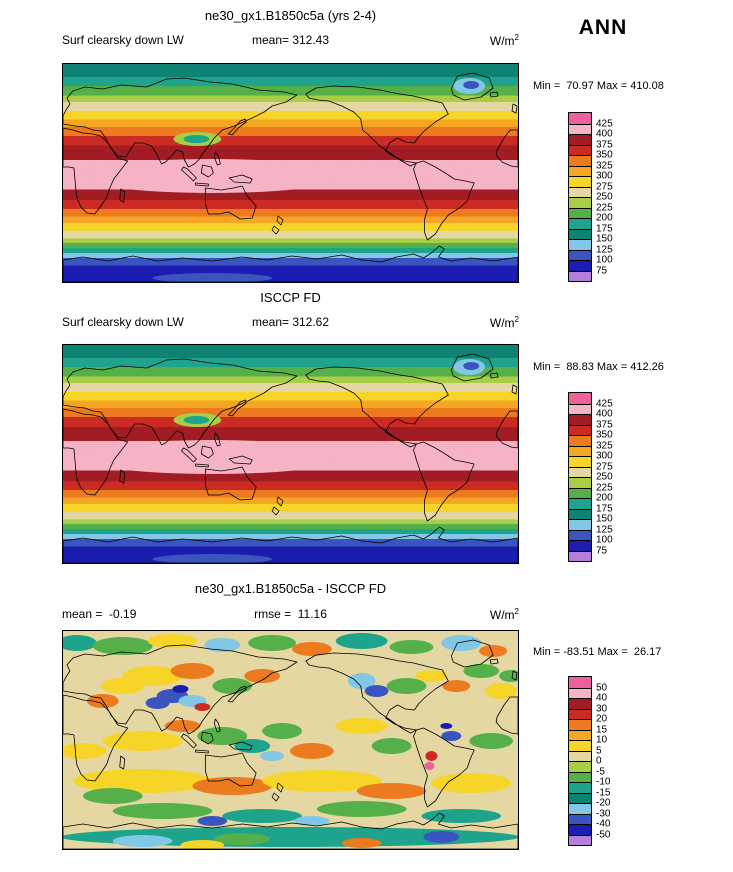 Image resolution: width=733 pixels, height=872 pixels. What do you see at coordinates (598, 367) in the screenshot?
I see `minmax-label-obs: Min = 88.83 Max = 412.26` at bounding box center [598, 367].